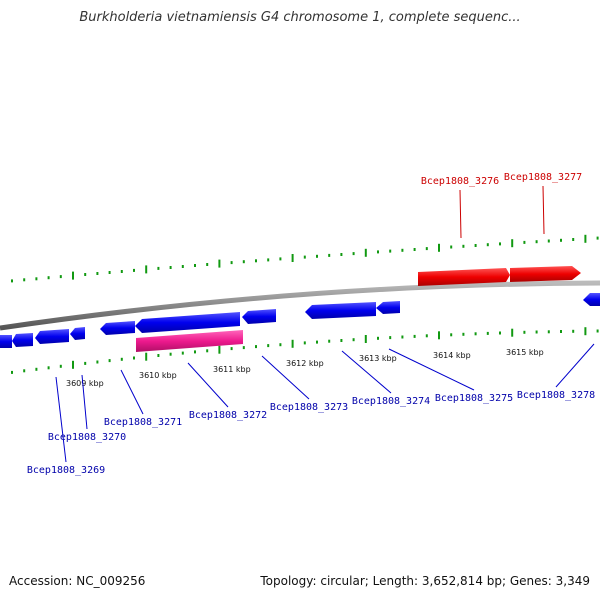  What do you see at coordinates (391, 401) in the screenshot?
I see `svg-text: Bcep1808_3274` at bounding box center [391, 401].